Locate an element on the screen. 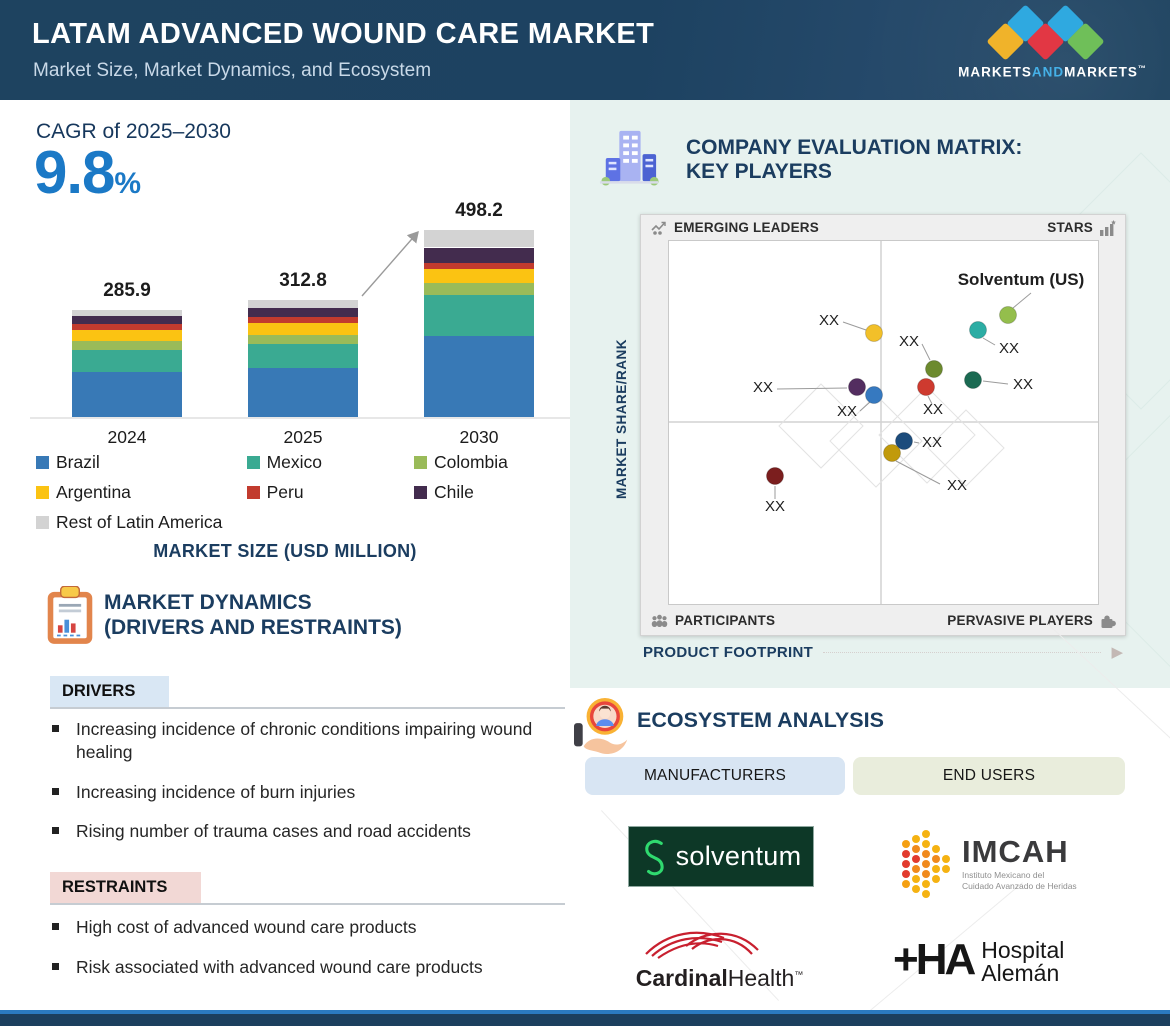 The image size is (1170, 1026). x-axis-arrow-icon: ▶ is located at coordinates (1117, 652).